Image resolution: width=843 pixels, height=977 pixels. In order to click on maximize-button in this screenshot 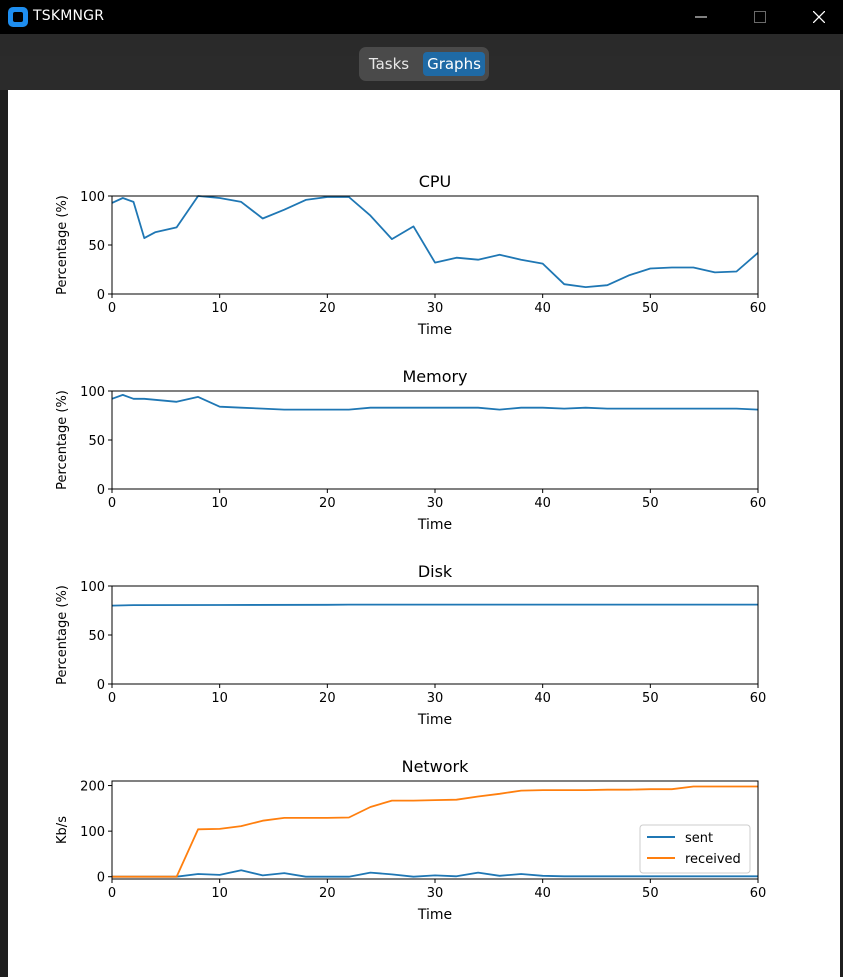, I will do `click(760, 17)`.